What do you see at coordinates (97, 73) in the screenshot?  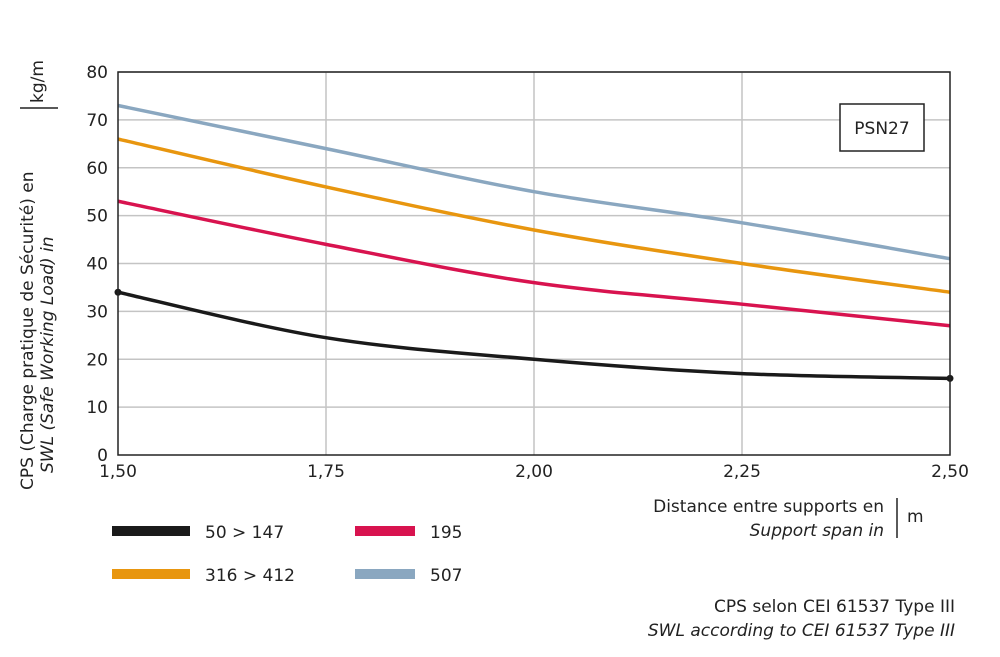 I see `y-tick-label: 80` at bounding box center [97, 73].